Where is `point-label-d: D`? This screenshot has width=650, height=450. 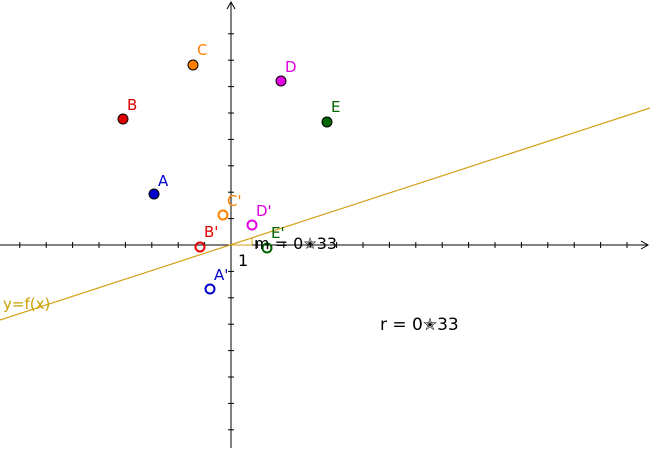 point-label-d: D is located at coordinates (291, 67).